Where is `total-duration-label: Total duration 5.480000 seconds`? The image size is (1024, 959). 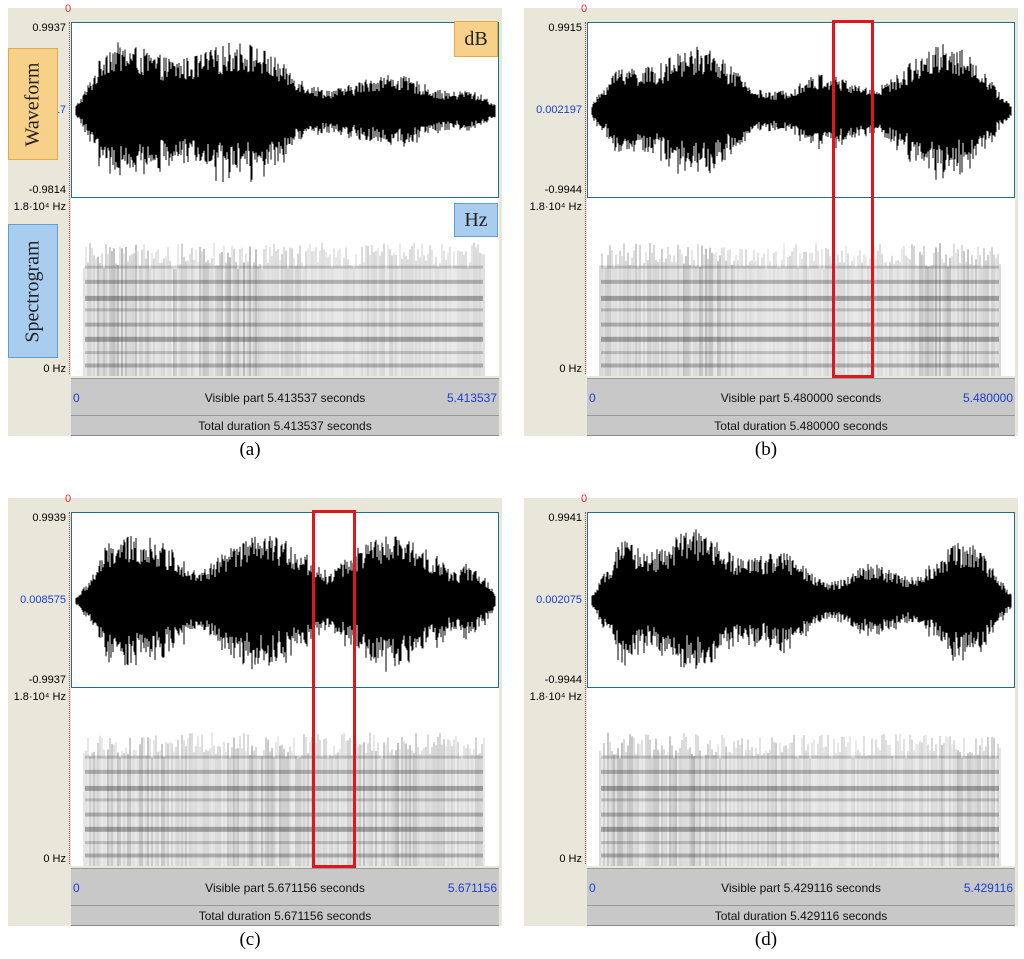
total-duration-label: Total duration 5.480000 seconds is located at coordinates (801, 426).